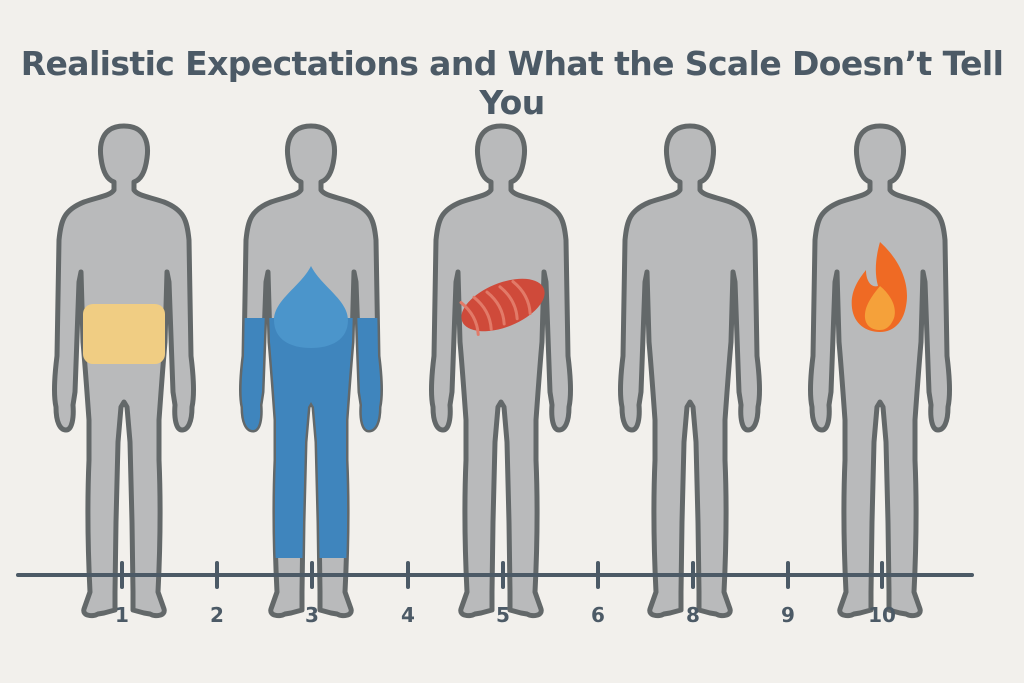 Image resolution: width=1024 pixels, height=683 pixels. I want to click on tick-label: 4, so click(408, 615).